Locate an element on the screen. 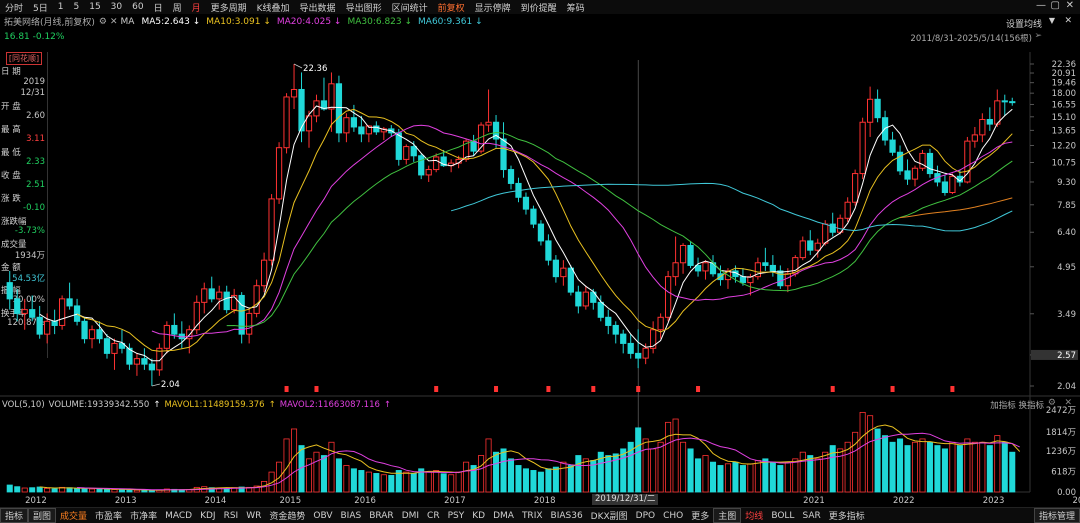  toolbar-item-1: 5日 is located at coordinates (40, 8).